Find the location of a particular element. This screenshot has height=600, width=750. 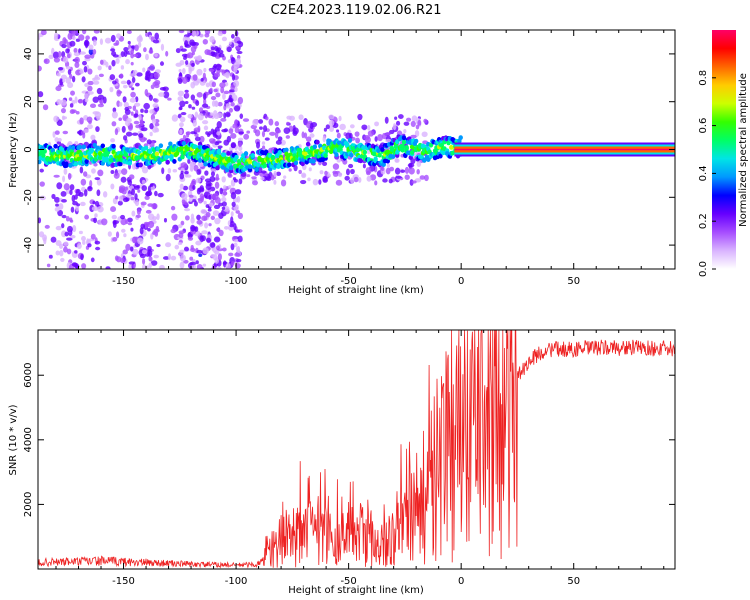

colorbar-label: Normalized spectral amplitude is located at coordinates (743, 150).